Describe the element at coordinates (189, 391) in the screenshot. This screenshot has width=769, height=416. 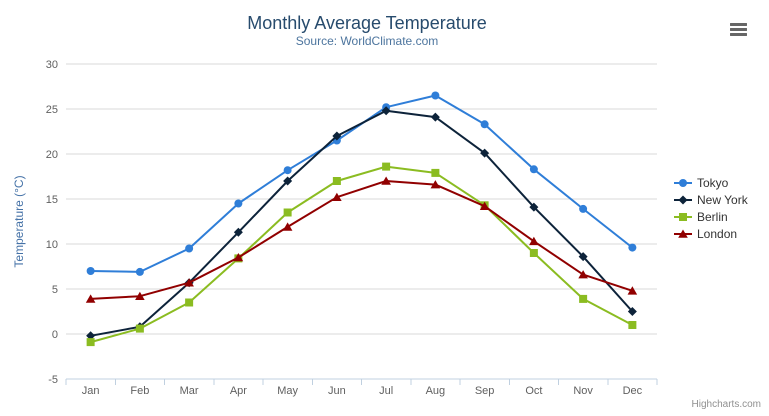
I see `x-tick-label: Mar` at that location.